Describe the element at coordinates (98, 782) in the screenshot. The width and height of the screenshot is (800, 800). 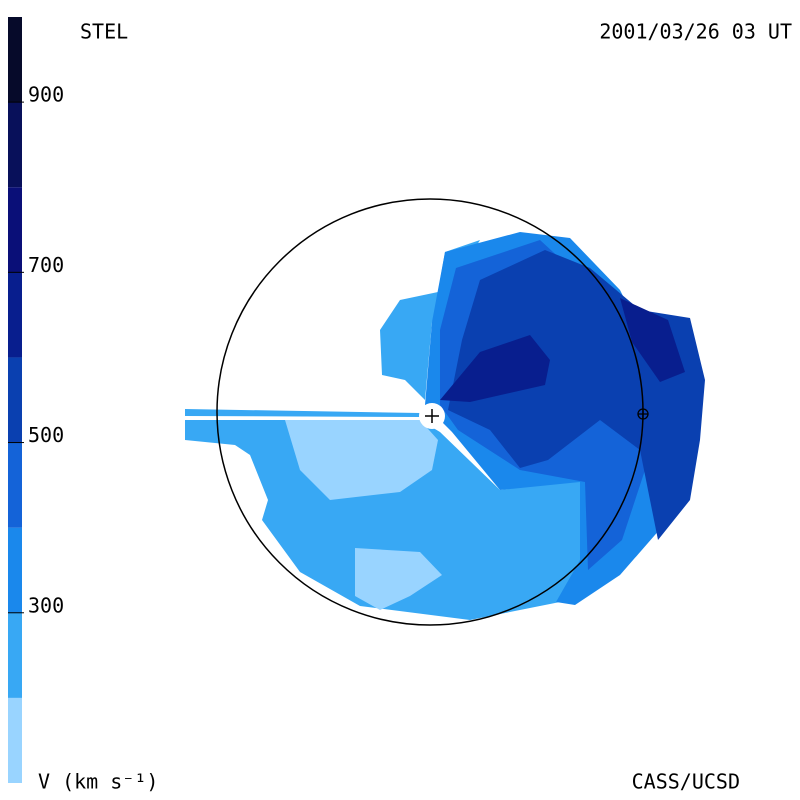
I see `colorbar-label: V (km s⁻¹)` at that location.